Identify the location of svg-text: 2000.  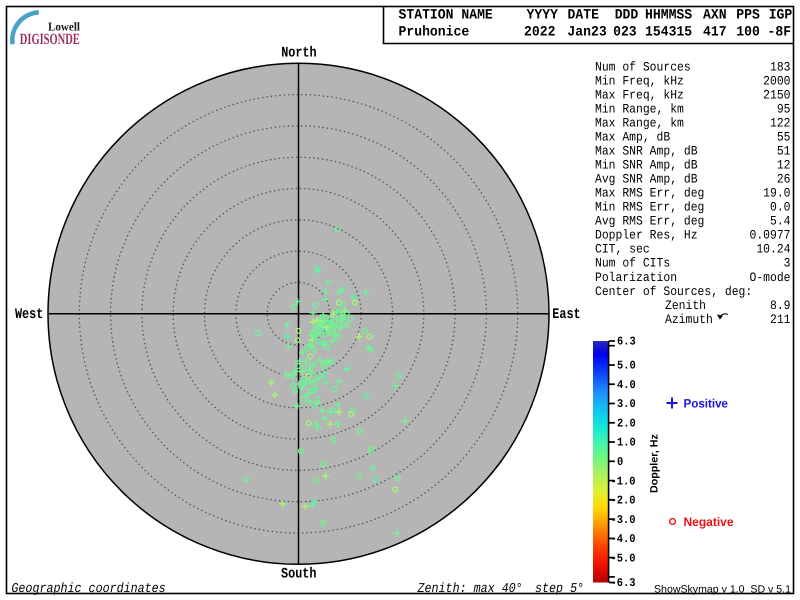
(777, 82).